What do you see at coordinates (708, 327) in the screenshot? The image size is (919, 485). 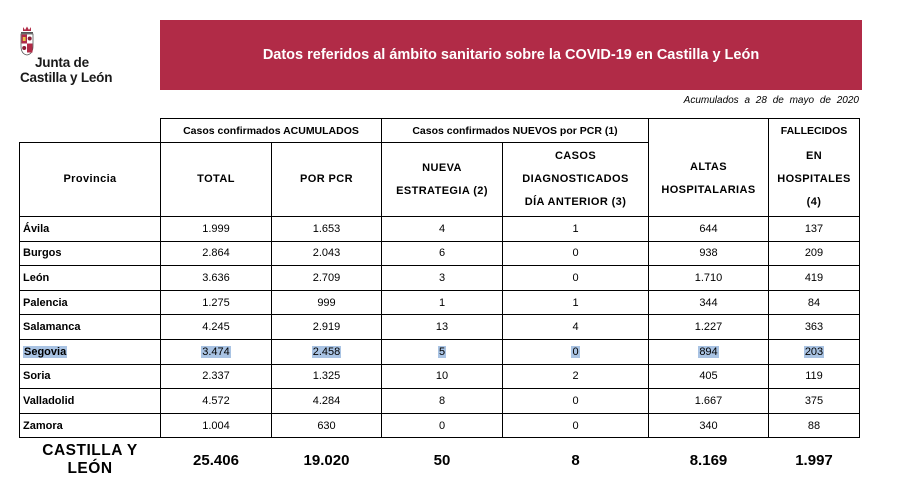 I see `cell-altas: 1.227` at bounding box center [708, 327].